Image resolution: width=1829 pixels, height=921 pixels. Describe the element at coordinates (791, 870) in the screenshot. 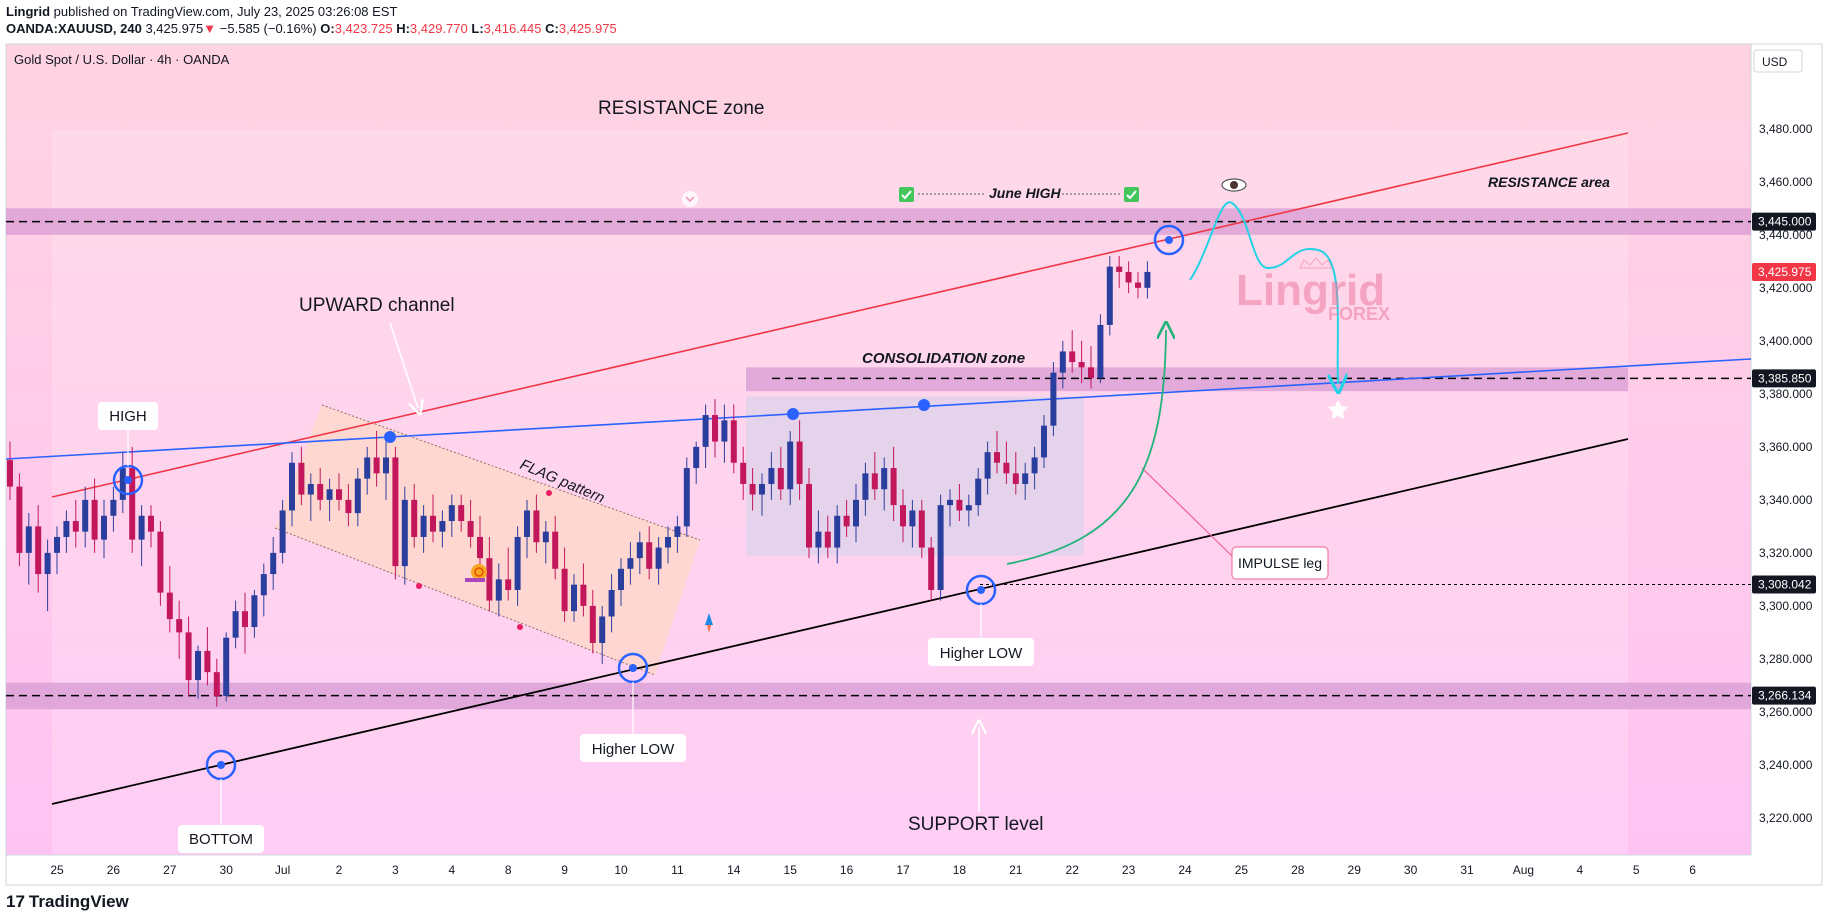

I see `x-tick-label: 15` at that location.